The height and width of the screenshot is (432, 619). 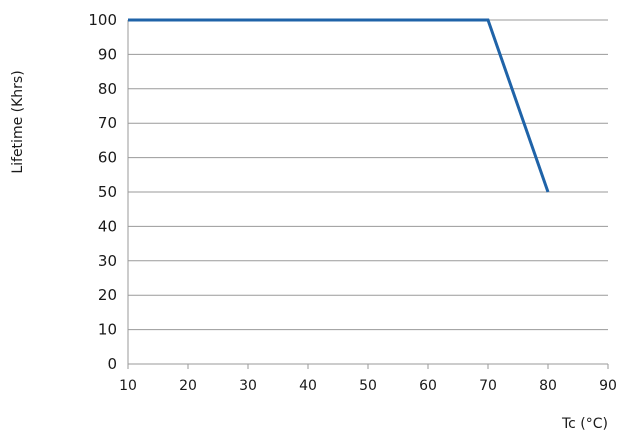 What do you see at coordinates (107, 54) in the screenshot?
I see `y-tick-label: 90` at bounding box center [107, 54].